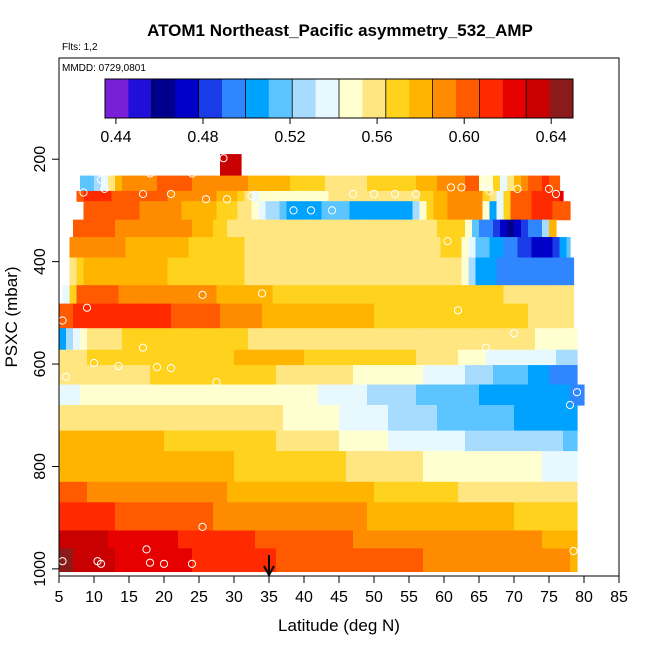 The image size is (650, 650). Describe the element at coordinates (584, 597) in the screenshot. I see `x-tick-label: 80` at that location.